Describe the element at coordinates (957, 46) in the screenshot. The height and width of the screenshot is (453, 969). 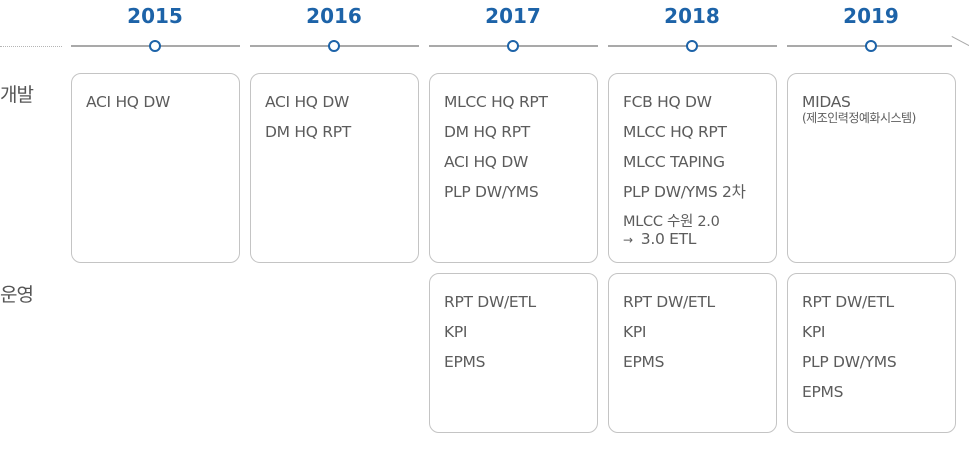
I see `timeline-arrow-icon` at that location.